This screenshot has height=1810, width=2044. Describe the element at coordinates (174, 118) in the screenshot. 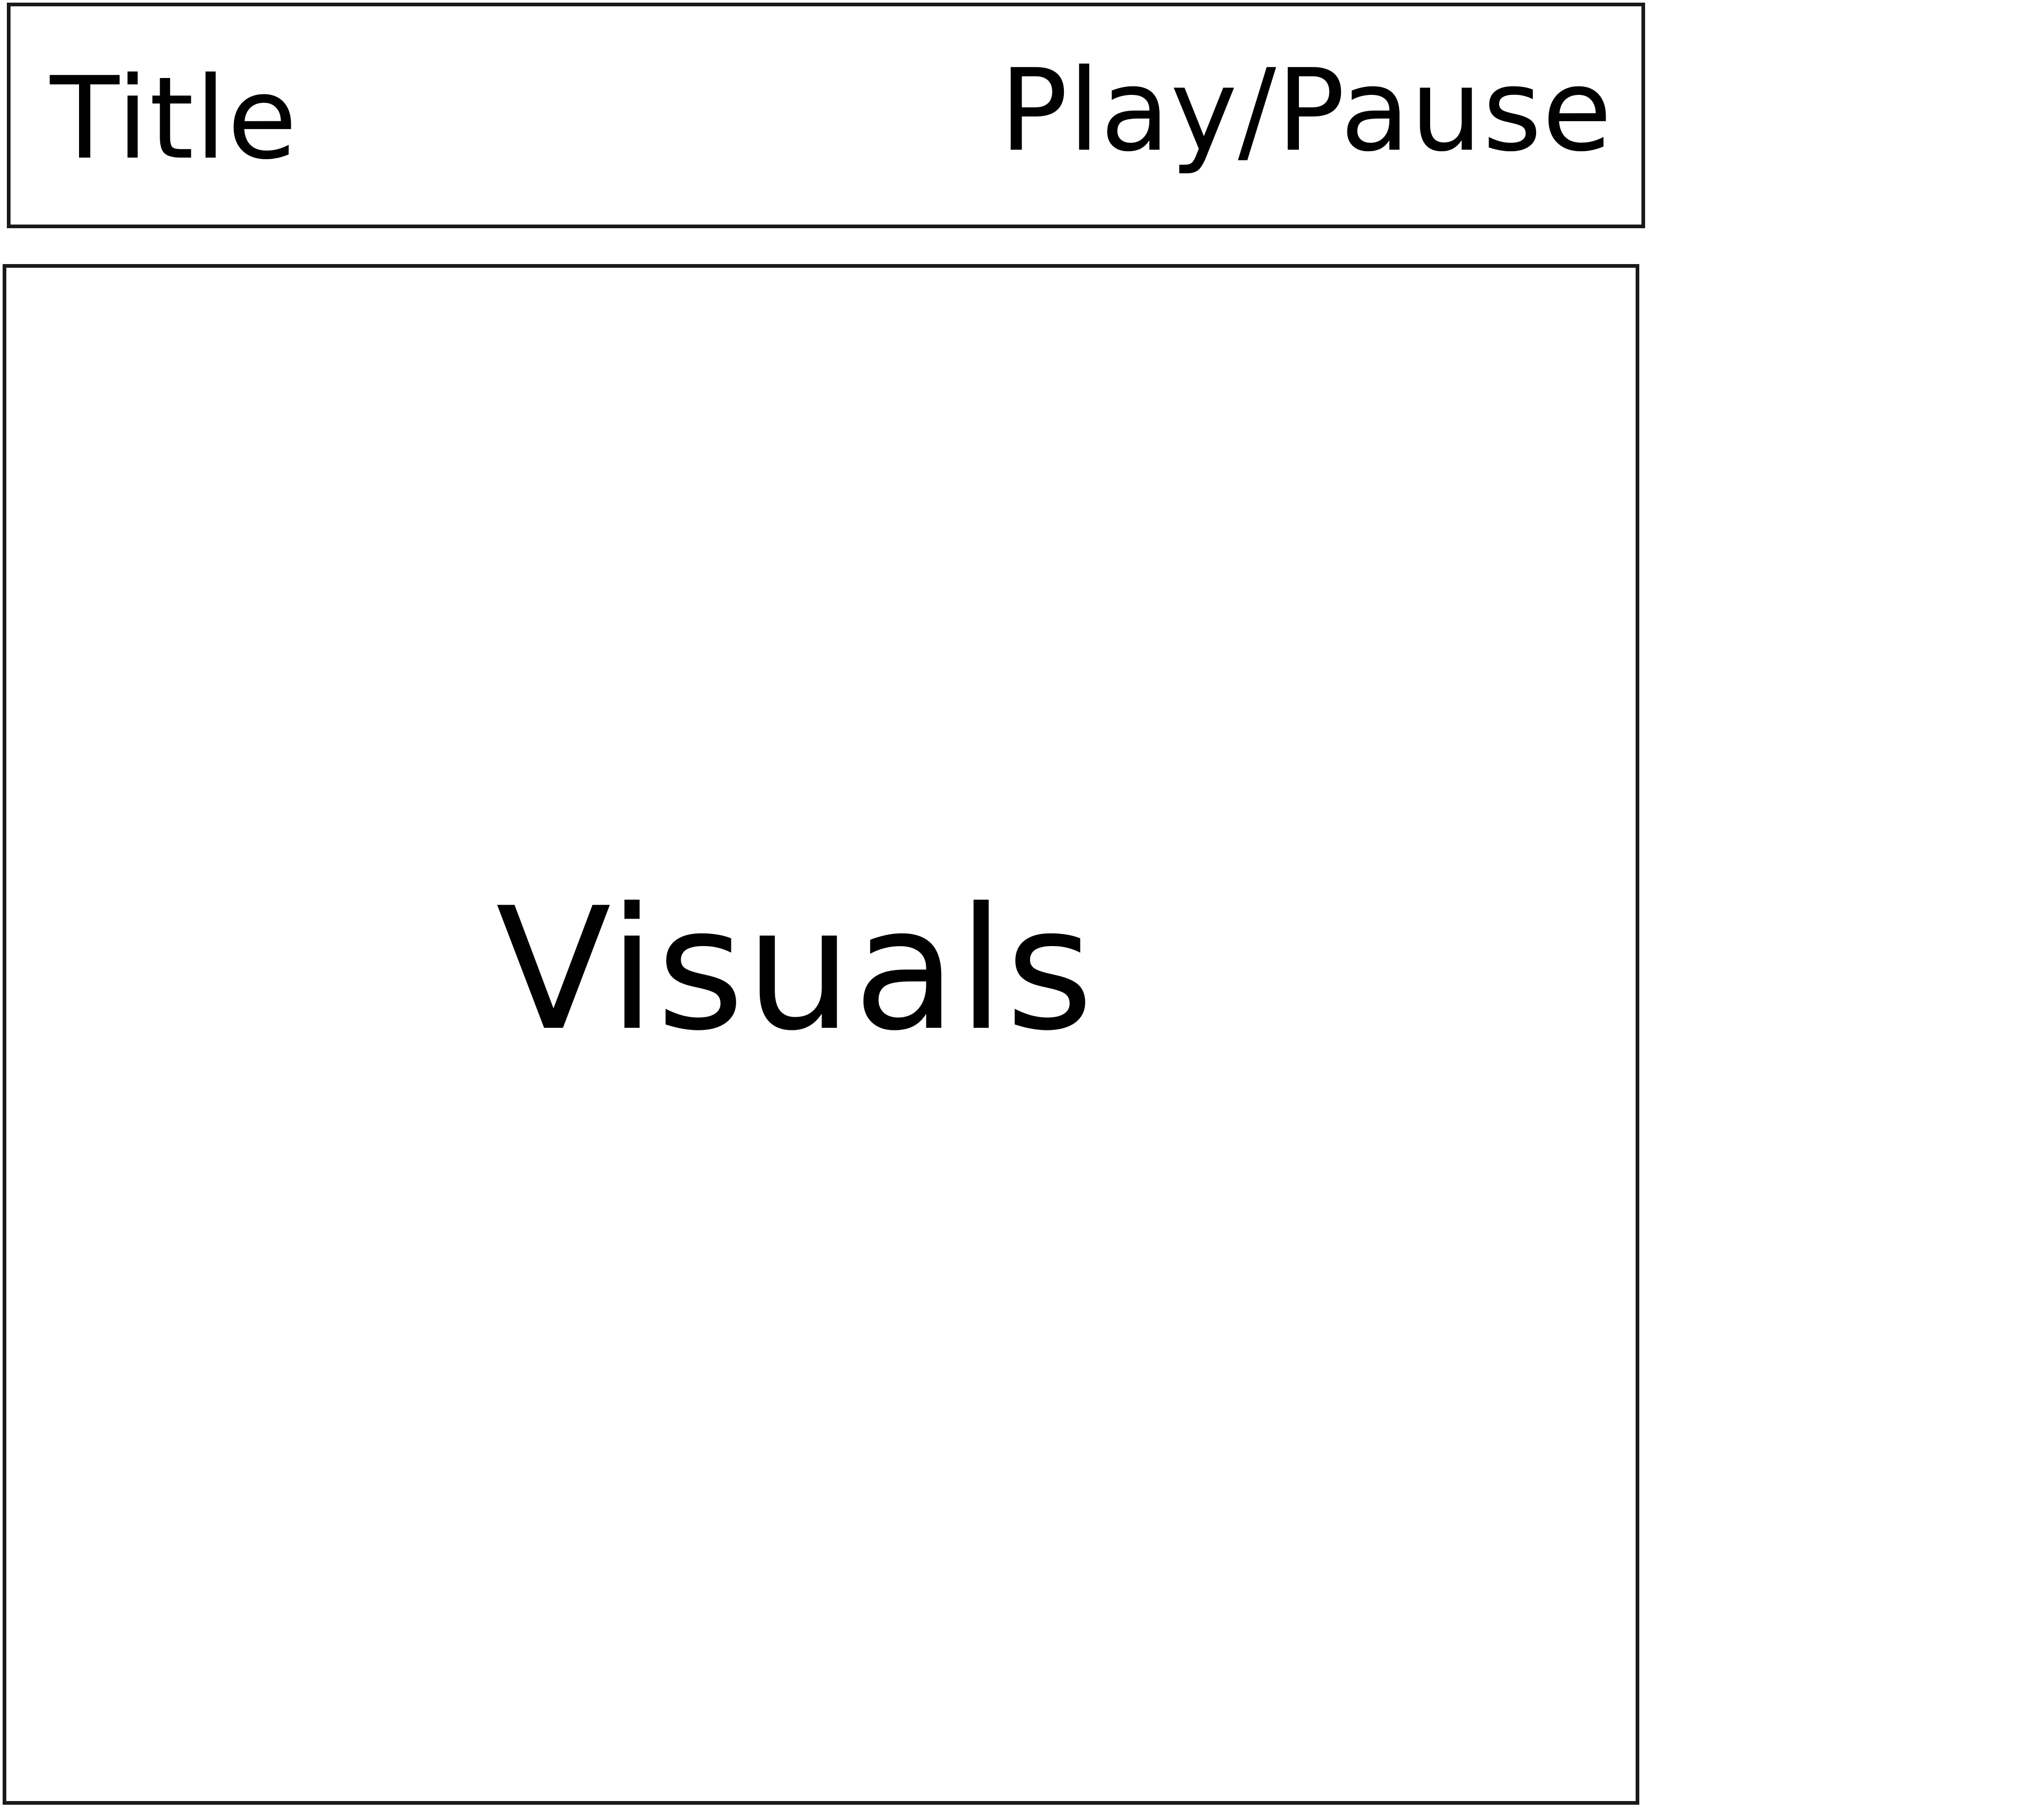

I see `page-title: Title` at that location.